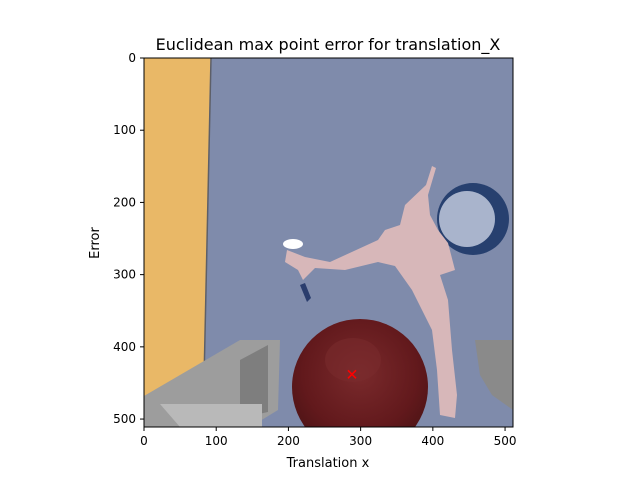 The height and width of the screenshot is (480, 640). I want to click on x-tick-label: 200, so click(288, 441).